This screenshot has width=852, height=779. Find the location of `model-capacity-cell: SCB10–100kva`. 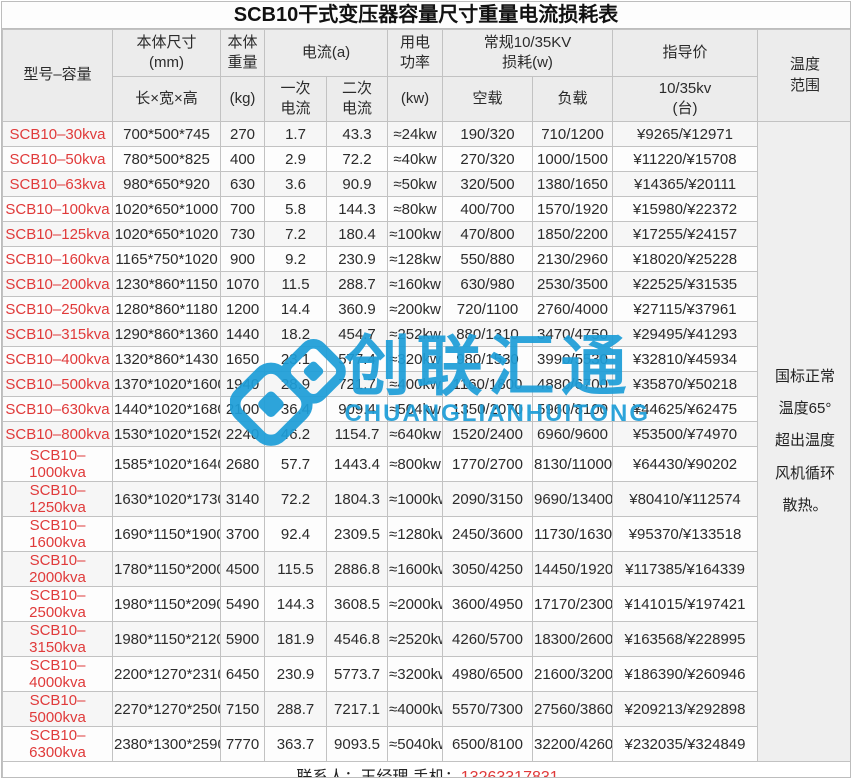

model-capacity-cell: SCB10–100kva is located at coordinates (57, 209).